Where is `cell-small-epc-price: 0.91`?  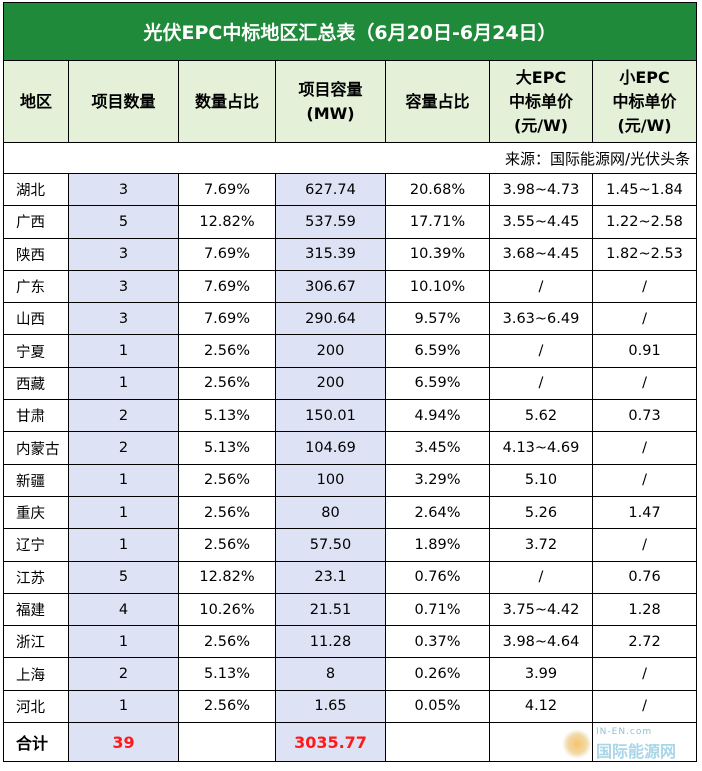 cell-small-epc-price: 0.91 is located at coordinates (644, 351).